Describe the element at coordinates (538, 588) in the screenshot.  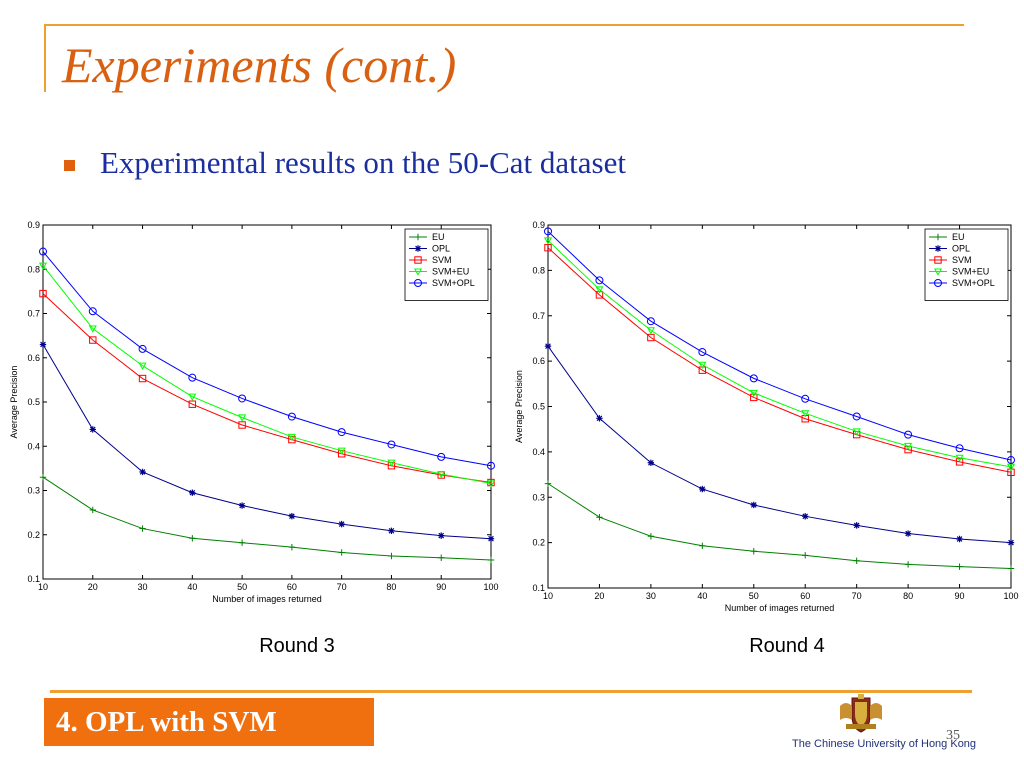
I see `y-tick-label: 0.1` at that location.